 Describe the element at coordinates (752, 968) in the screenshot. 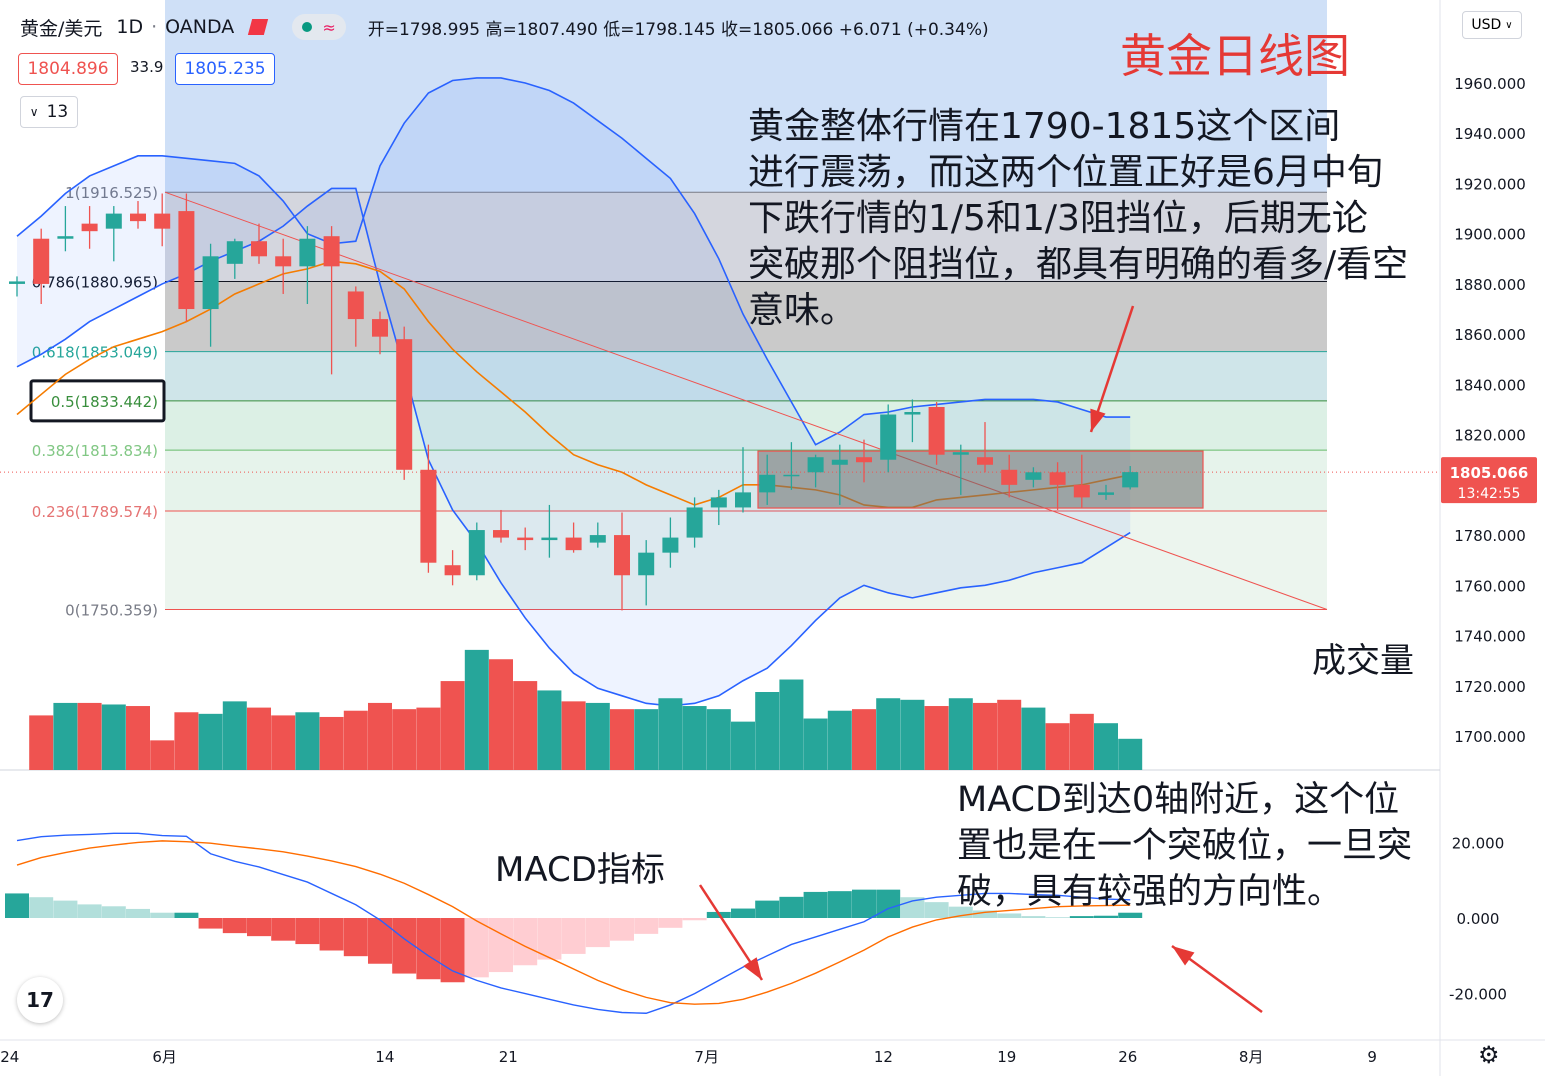

I see `annotation-arrowhead` at that location.